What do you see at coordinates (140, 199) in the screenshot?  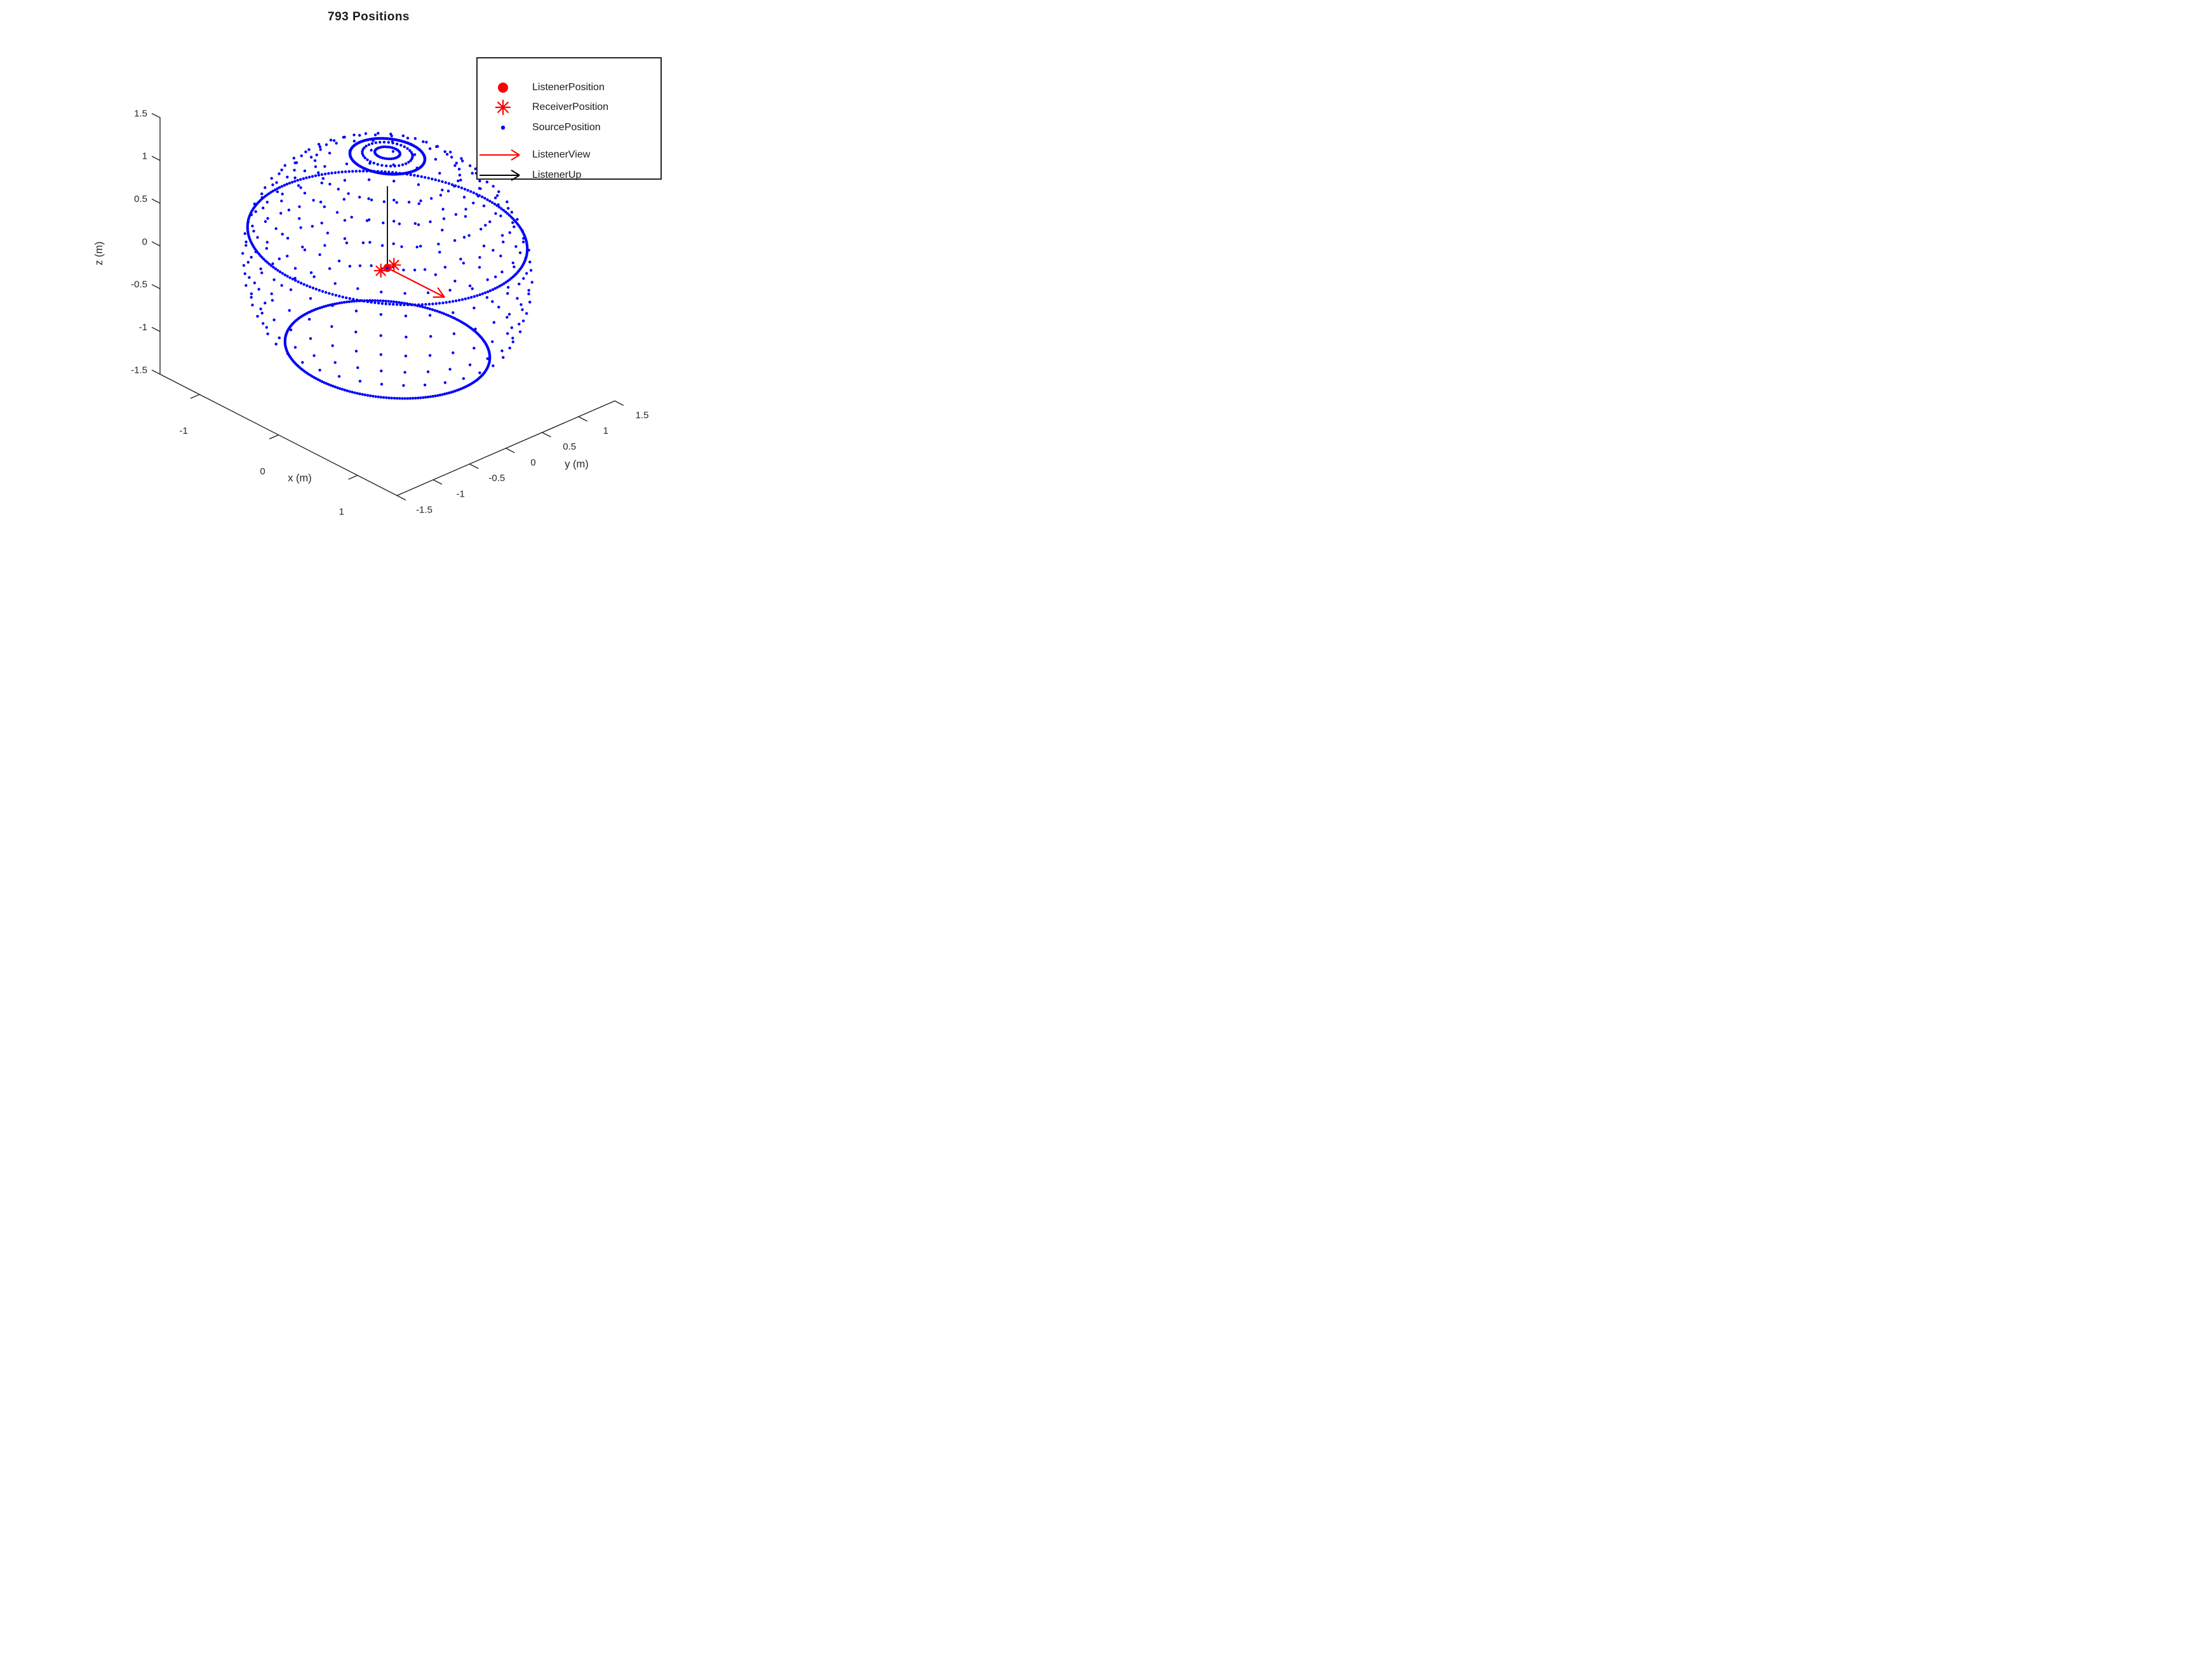 I see `z-tick-label: 0.5` at bounding box center [140, 199].